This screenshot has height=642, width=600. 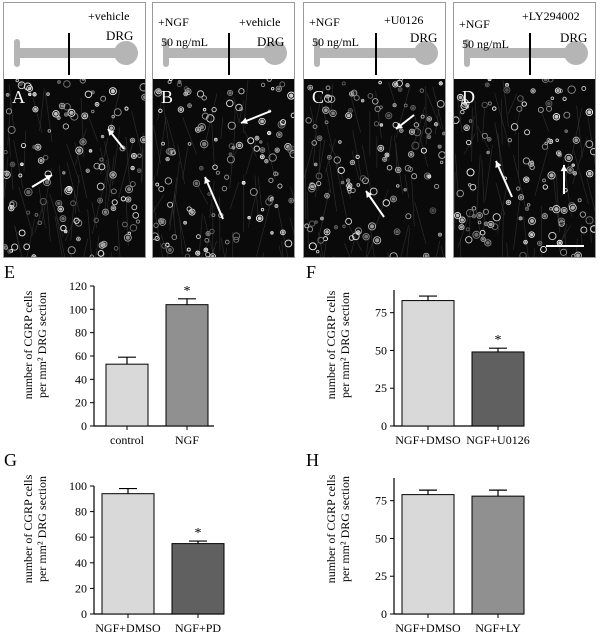 I want to click on micrograph-panel-c: +NGF 50 ng/mL +U0126 DRG C, so click(x=374, y=130).